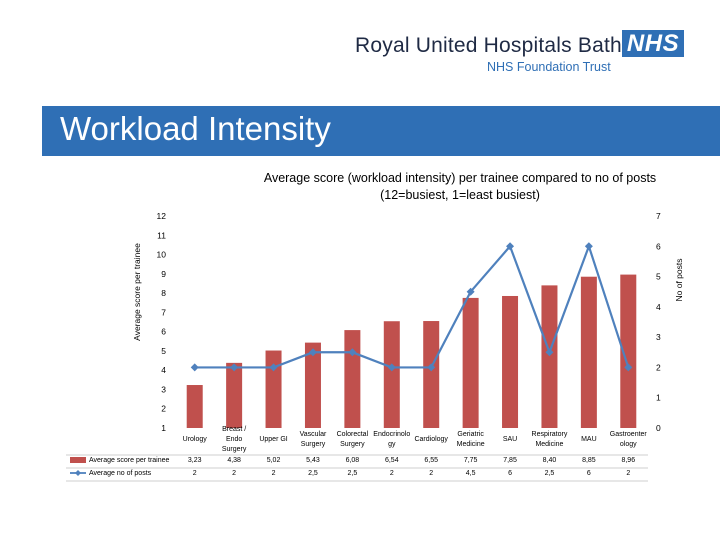 This screenshot has width=720, height=540. I want to click on category-label: Colorectal, so click(353, 434).